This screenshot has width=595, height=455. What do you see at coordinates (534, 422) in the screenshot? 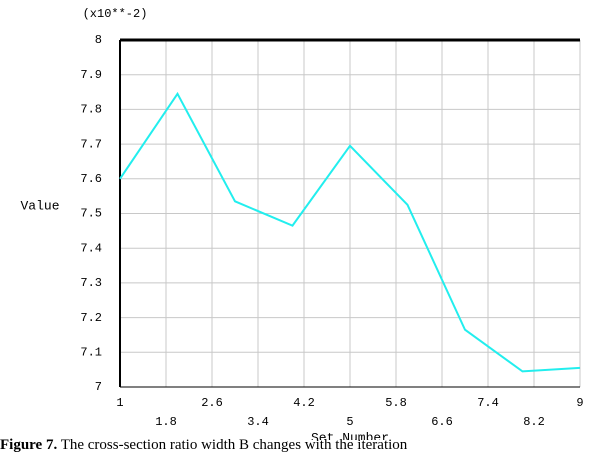
I see `x-tick-label: 8.2` at bounding box center [534, 422].